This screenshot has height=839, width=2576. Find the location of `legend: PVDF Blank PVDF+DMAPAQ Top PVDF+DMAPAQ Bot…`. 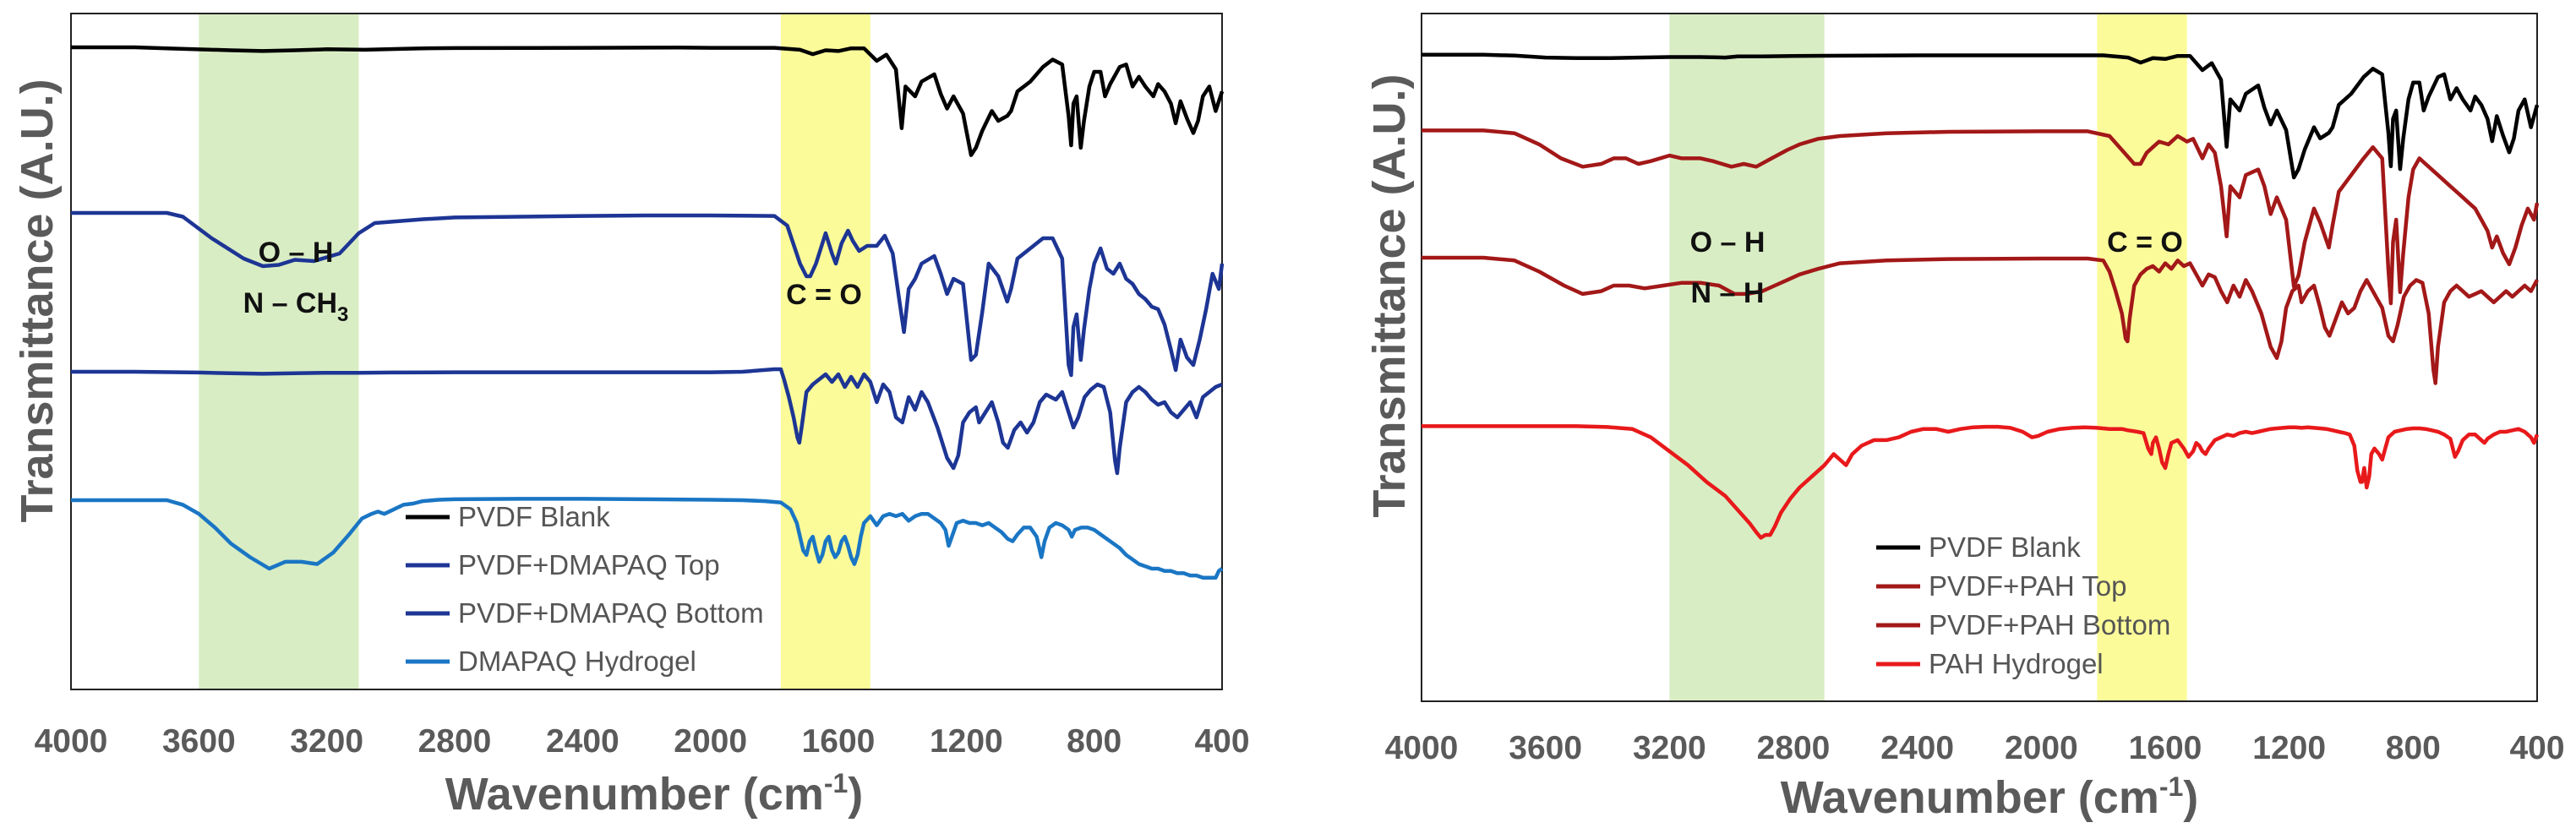

legend: PVDF Blank PVDF+DMAPAQ Top PVDF+DMAPAQ Bot… is located at coordinates (585, 589).